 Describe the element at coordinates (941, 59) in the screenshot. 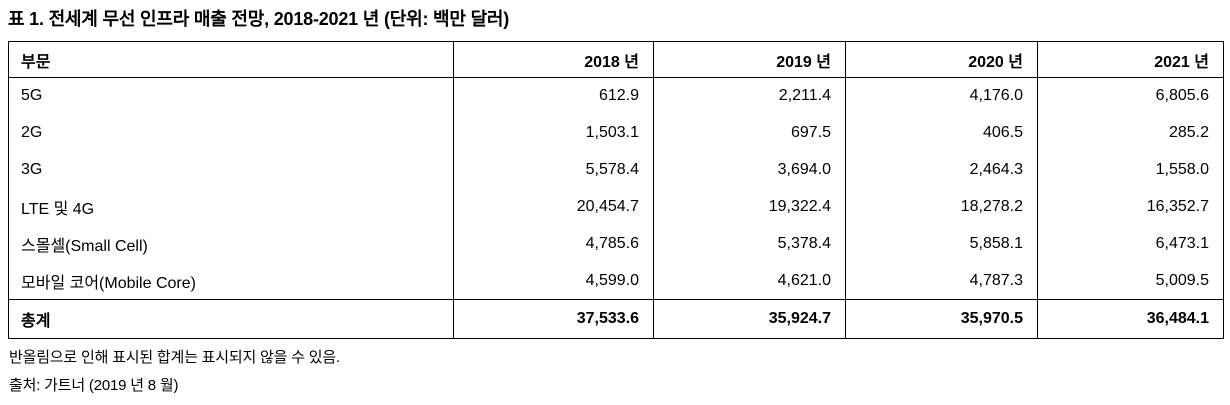

I see `column-header-2020: 2020 년` at that location.